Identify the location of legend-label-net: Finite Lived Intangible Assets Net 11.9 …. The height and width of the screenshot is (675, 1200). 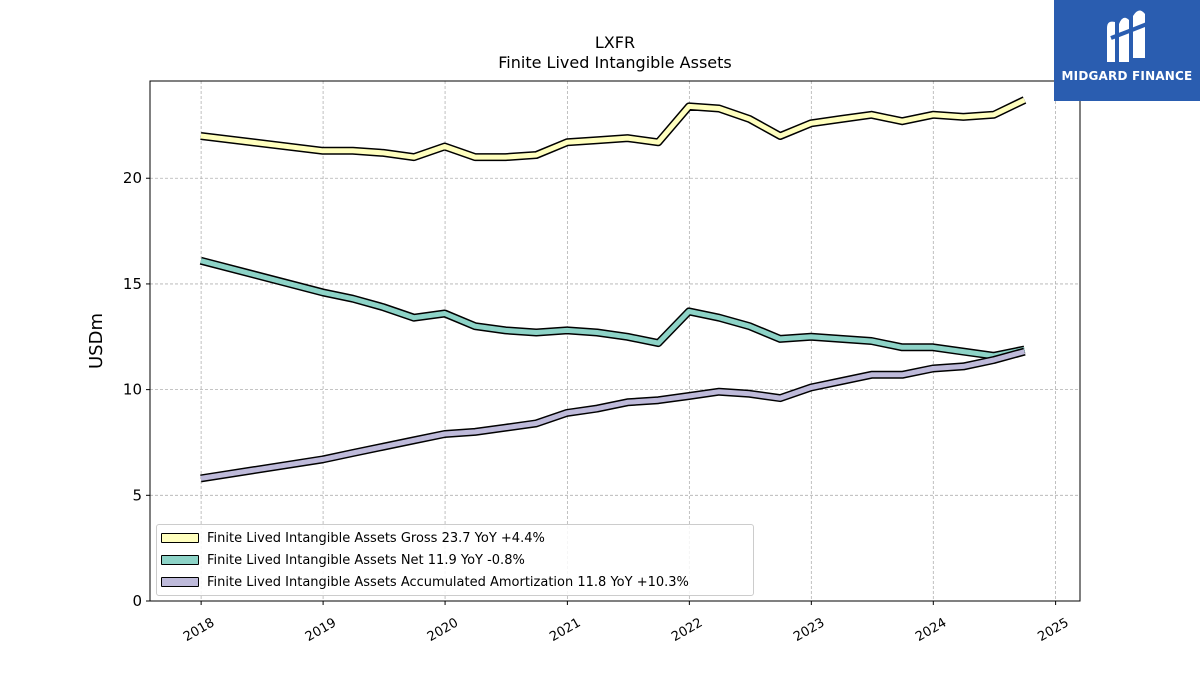
(366, 560).